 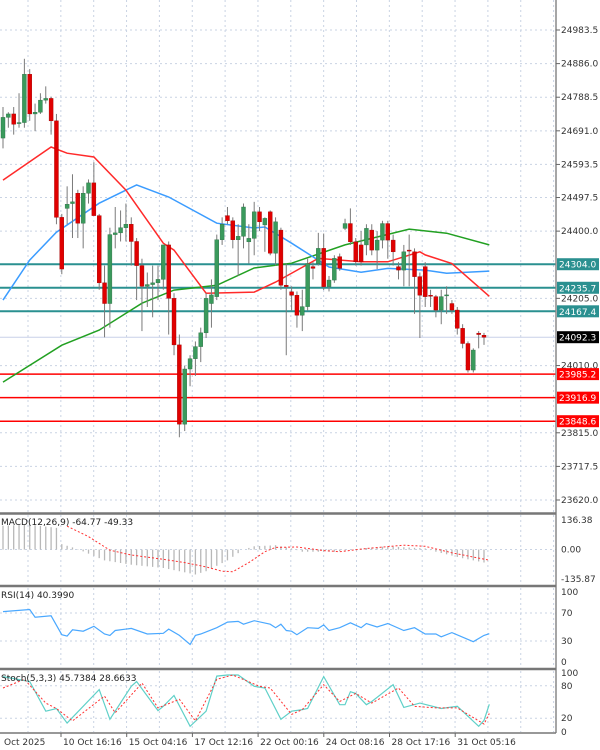 What do you see at coordinates (579, 165) in the screenshot?
I see `price-tick-label: 24593.5` at bounding box center [579, 165].